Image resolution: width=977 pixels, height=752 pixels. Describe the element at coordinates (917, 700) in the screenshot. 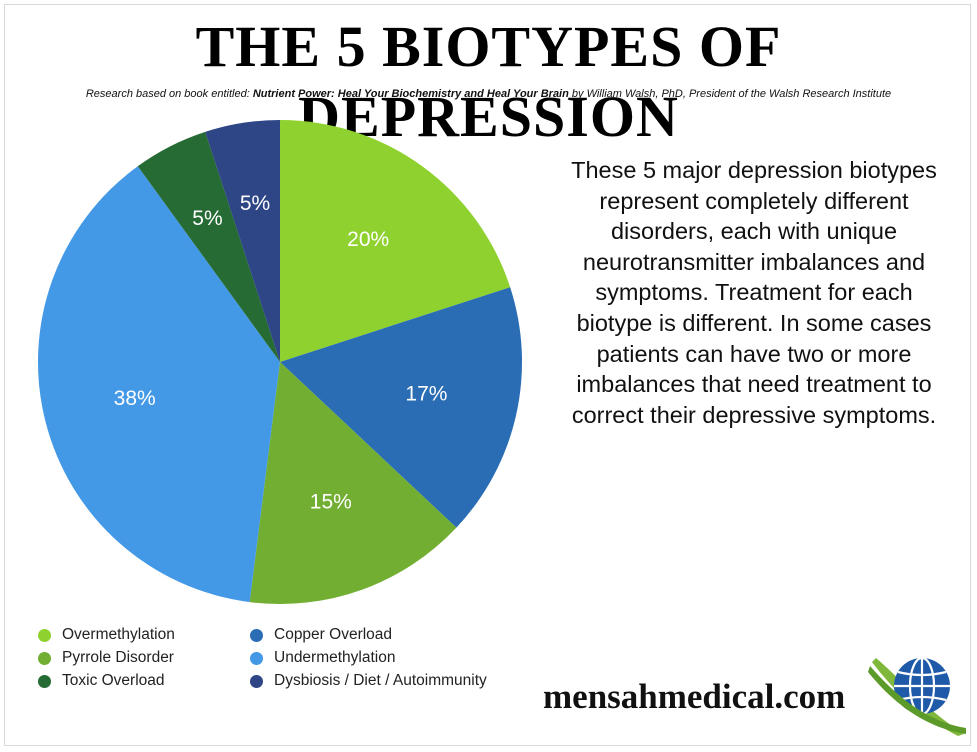

I see `swoosh-lower-shape` at that location.